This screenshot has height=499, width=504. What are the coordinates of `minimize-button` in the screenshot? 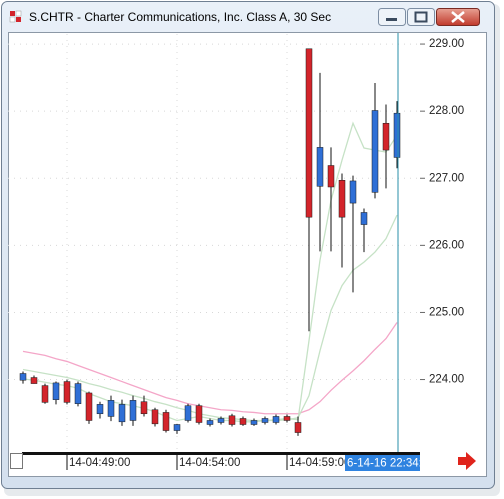 It's located at (392, 17).